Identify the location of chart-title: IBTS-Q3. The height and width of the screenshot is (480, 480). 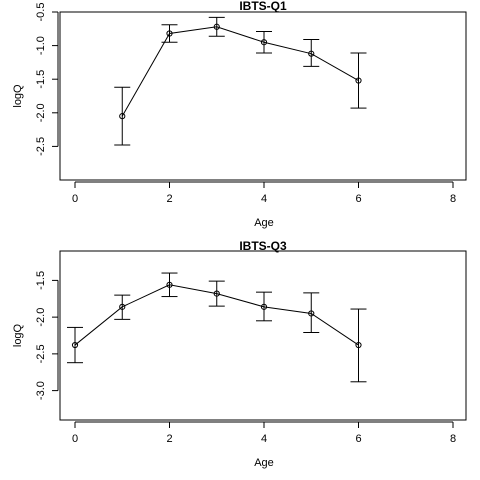
(263, 246).